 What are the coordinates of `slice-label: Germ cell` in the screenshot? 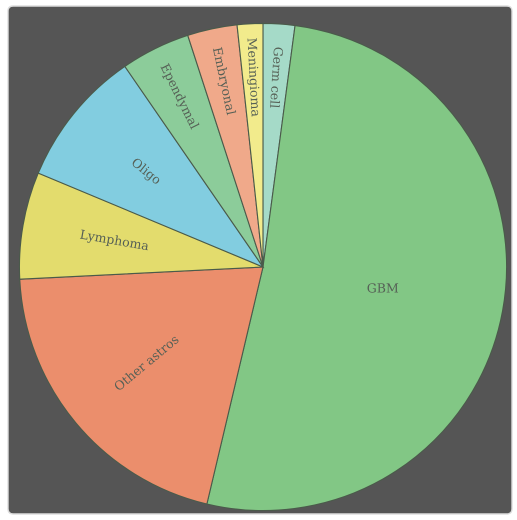 It's located at (277, 77).